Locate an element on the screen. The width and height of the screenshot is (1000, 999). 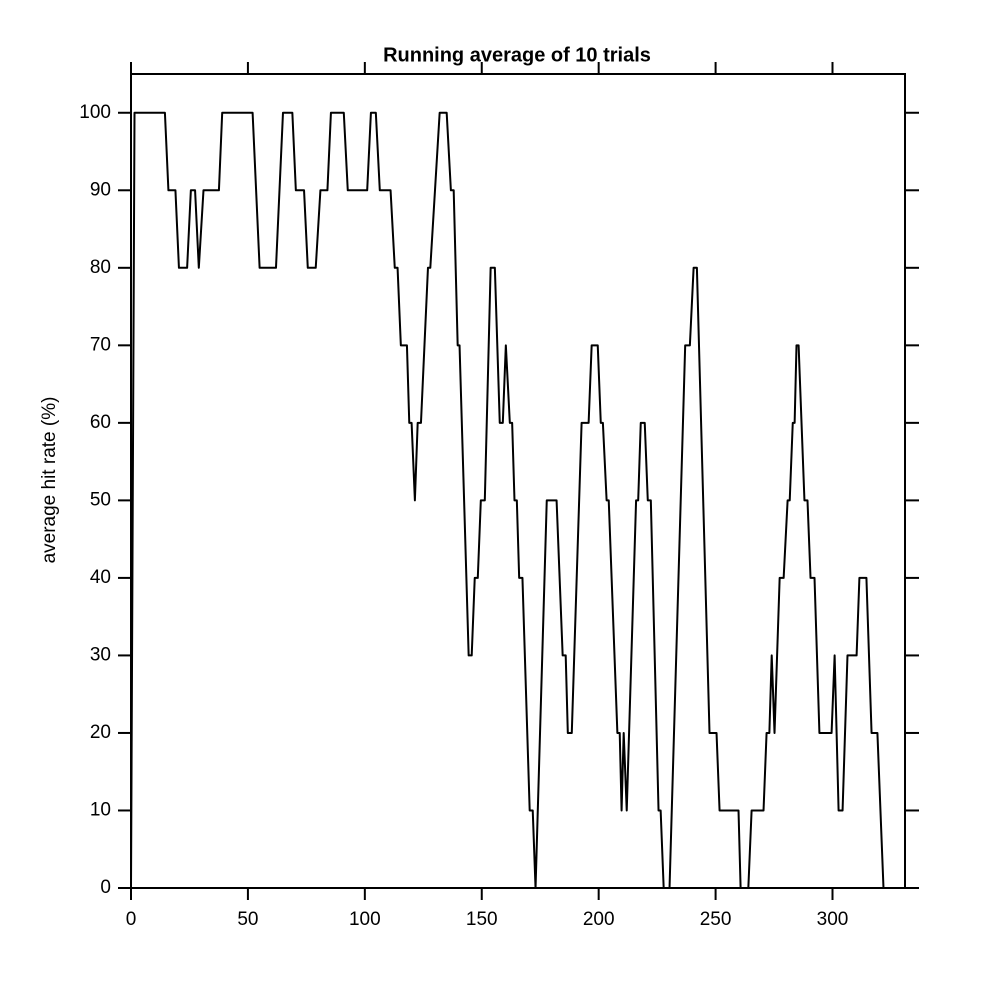
y-tick-label: 0 is located at coordinates (105, 887).